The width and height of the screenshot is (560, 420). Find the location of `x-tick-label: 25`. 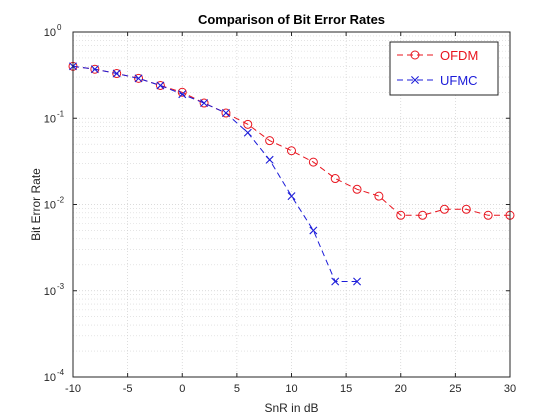

x-tick-label: 25 is located at coordinates (455, 389).